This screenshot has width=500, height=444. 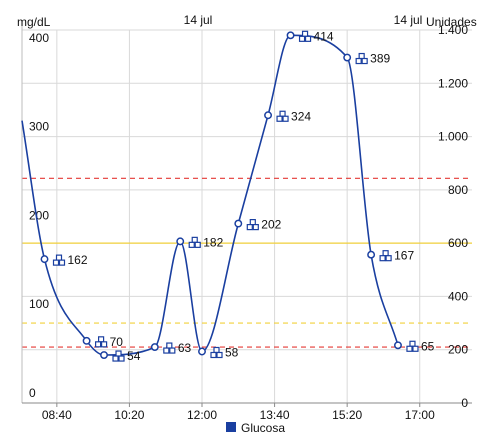 I want to click on date-label-right: 14 jul, so click(x=408, y=20).